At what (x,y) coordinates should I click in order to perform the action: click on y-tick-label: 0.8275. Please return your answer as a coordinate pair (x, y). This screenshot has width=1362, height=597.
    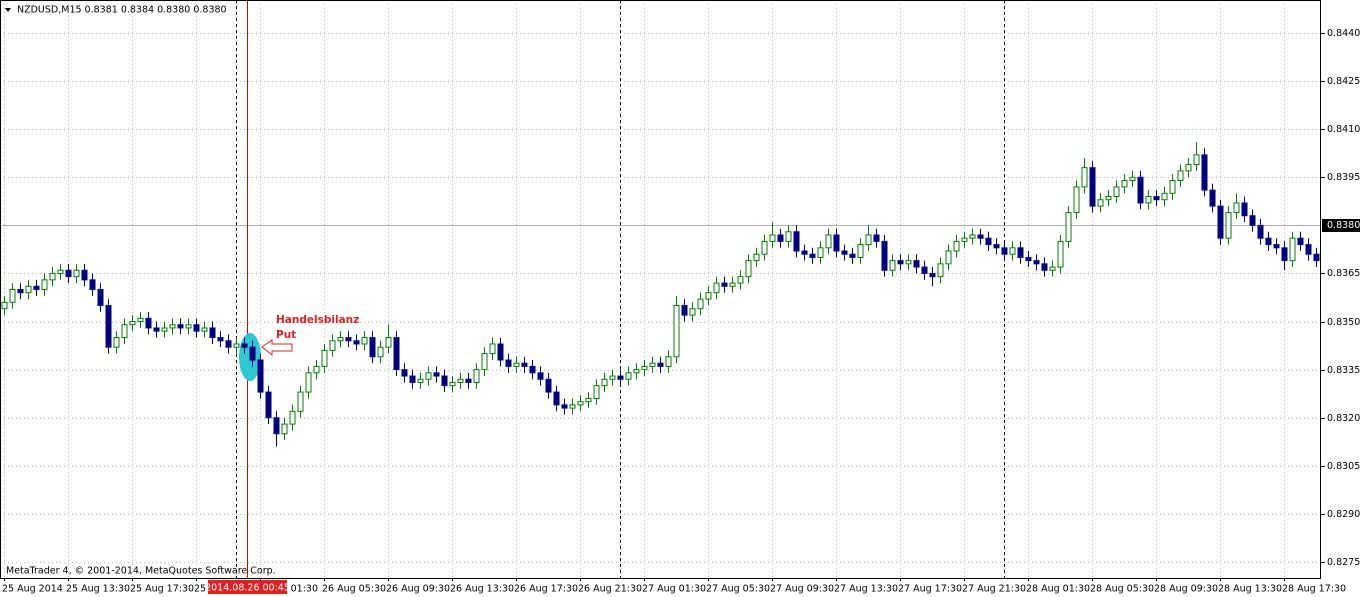
    Looking at the image, I should click on (1343, 562).